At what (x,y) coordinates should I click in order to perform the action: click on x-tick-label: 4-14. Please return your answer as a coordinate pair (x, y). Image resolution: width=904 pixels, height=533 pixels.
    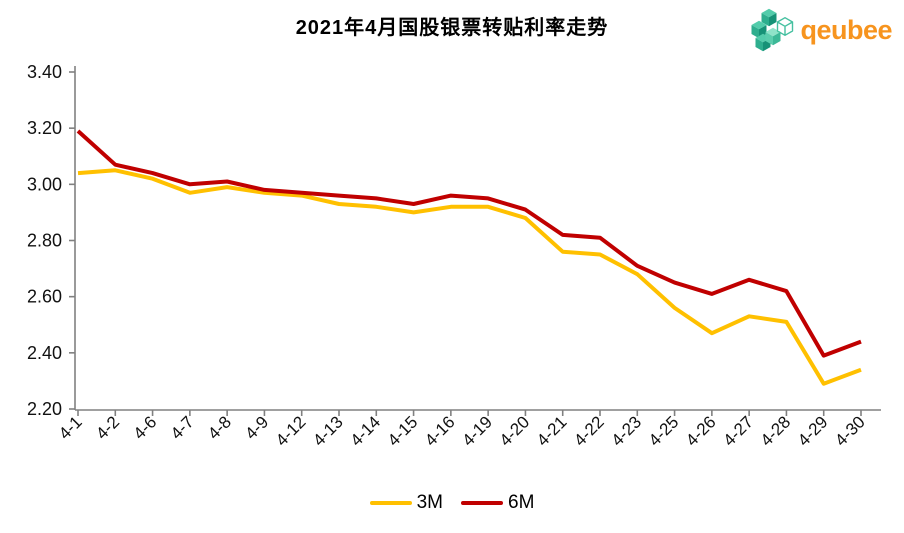
    Looking at the image, I should click on (365, 430).